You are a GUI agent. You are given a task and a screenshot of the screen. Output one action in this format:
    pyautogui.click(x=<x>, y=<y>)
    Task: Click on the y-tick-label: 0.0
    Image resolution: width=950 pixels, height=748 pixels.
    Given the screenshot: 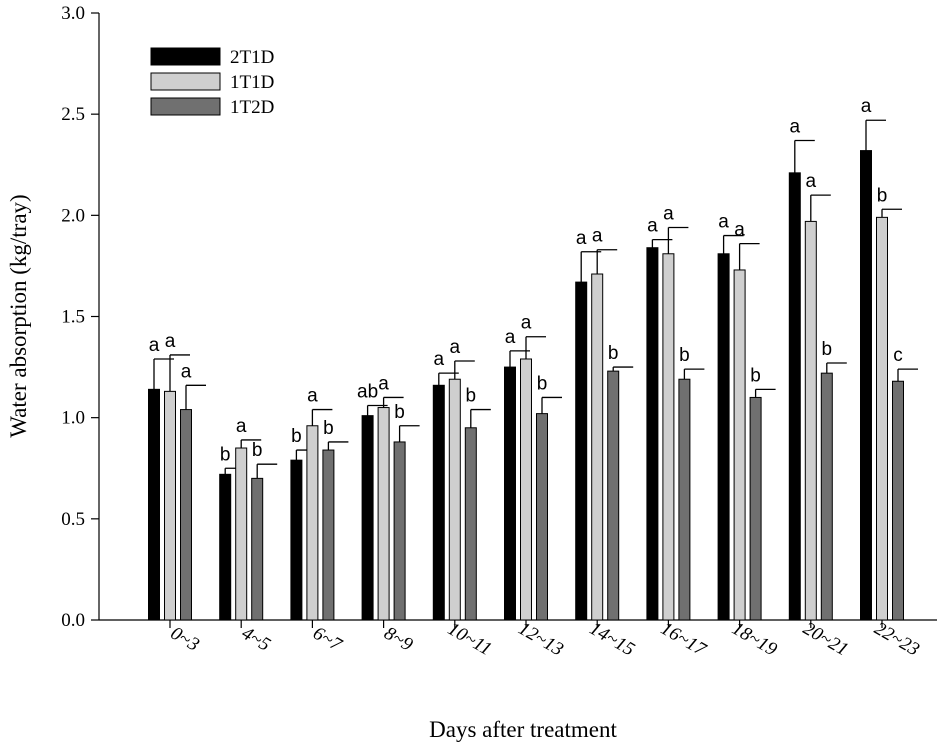 What is the action you would take?
    pyautogui.click(x=73, y=620)
    